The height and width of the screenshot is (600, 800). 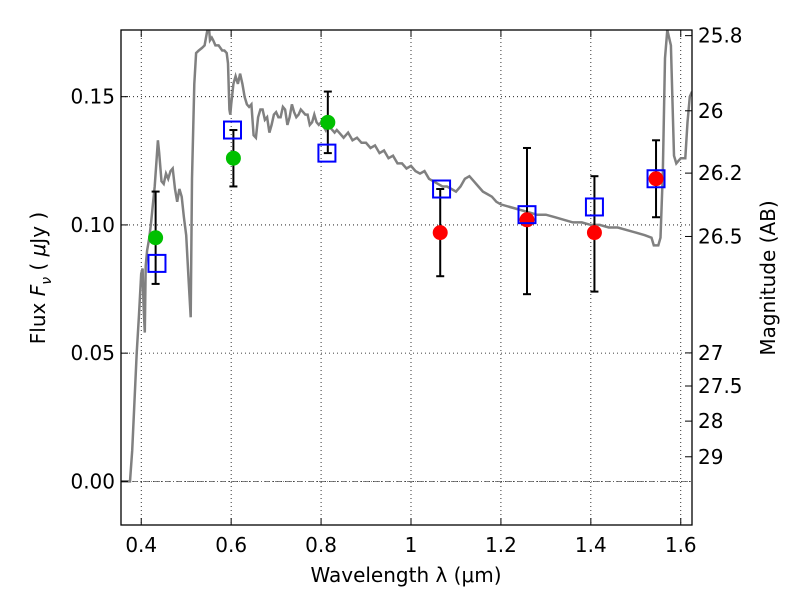 I want to click on x-tick-label: 0.6, so click(x=231, y=545).